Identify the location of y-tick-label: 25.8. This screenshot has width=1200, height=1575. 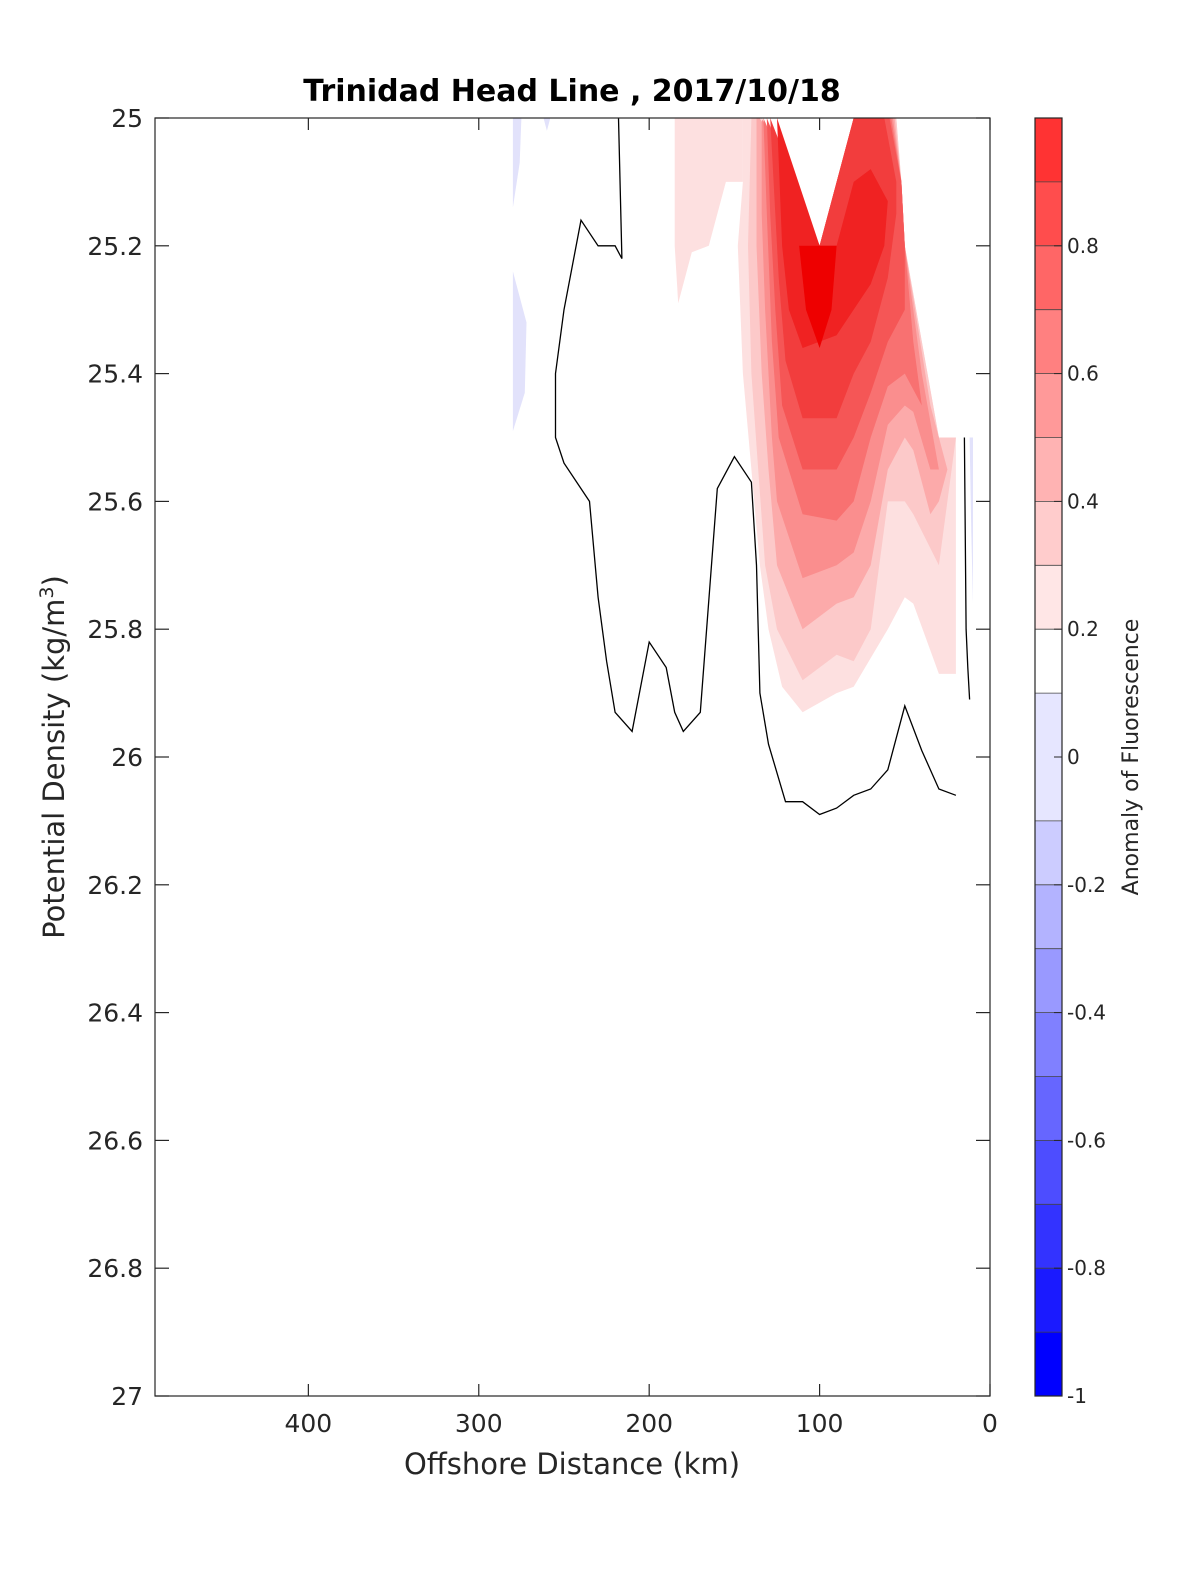
(115, 629).